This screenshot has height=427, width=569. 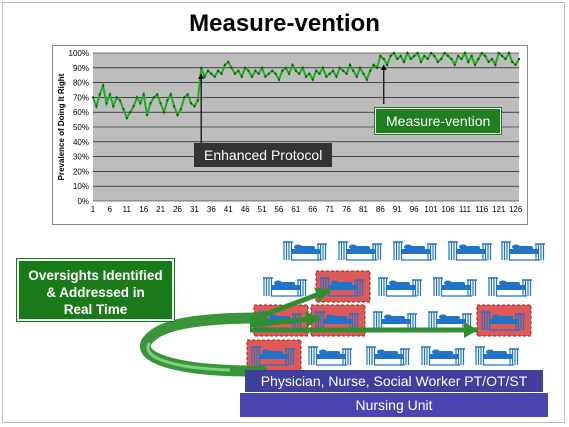 I want to click on x-tick-label: 61, so click(x=295, y=209).